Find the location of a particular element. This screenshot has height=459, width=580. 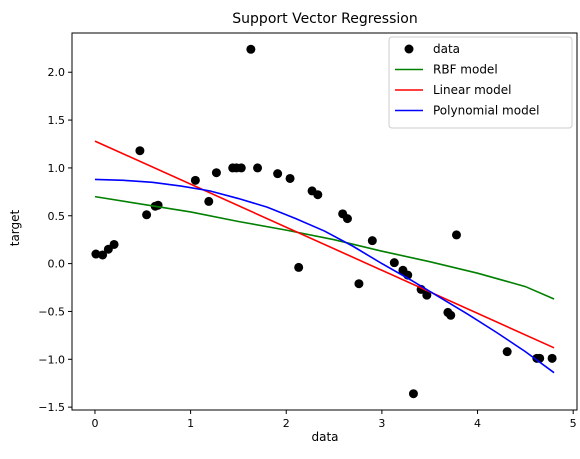

x-tick-label-1: 1 is located at coordinates (190, 423).